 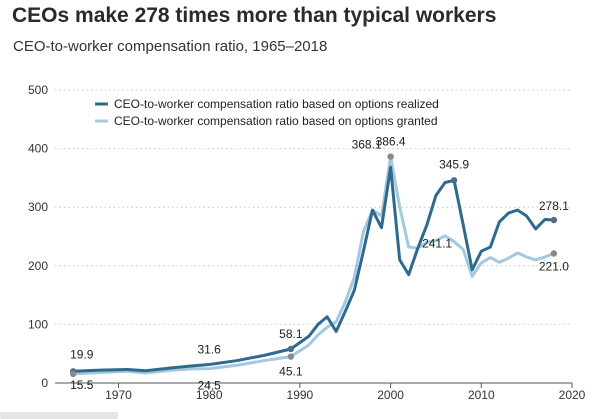 What do you see at coordinates (554, 206) in the screenshot?
I see `data-label: 278.1` at bounding box center [554, 206].